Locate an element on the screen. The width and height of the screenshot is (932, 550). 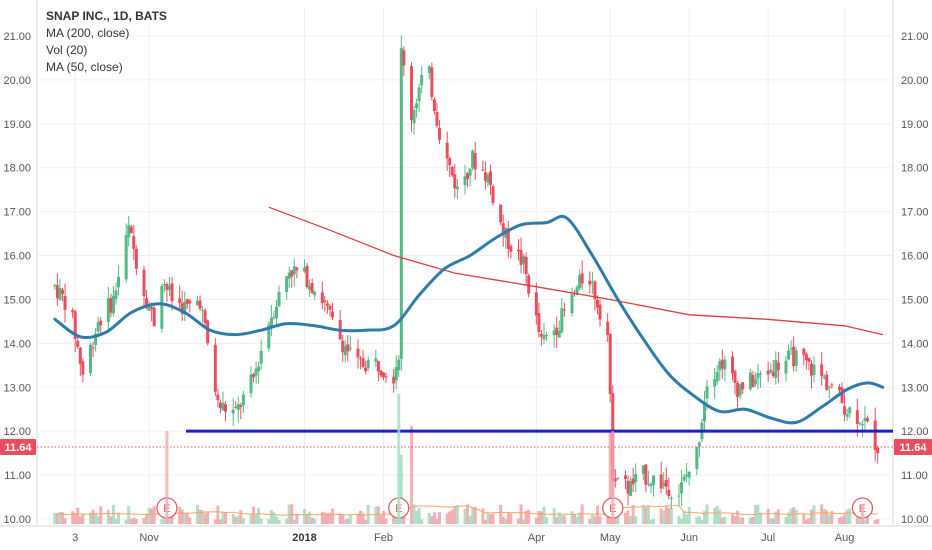
legend-title: SNAP INC., 1D, BATS is located at coordinates (106, 16).